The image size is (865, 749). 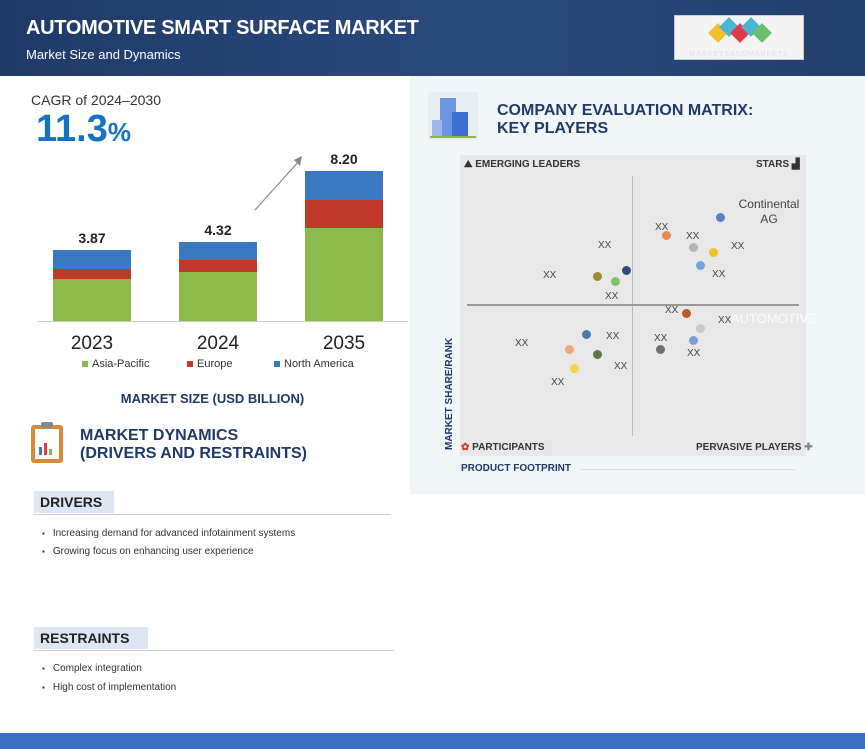 What do you see at coordinates (109, 687) in the screenshot?
I see `restraint-item: High cost of implementation` at bounding box center [109, 687].